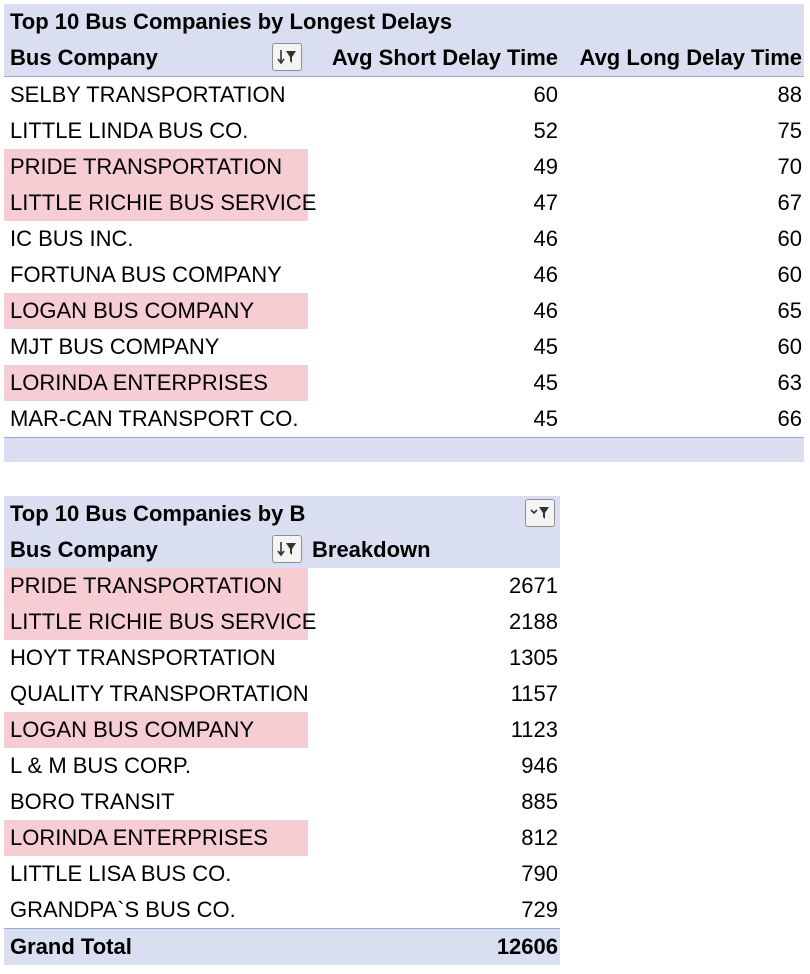  I want to click on pivot-header-row: Bus Company Breakdown, so click(282, 550).